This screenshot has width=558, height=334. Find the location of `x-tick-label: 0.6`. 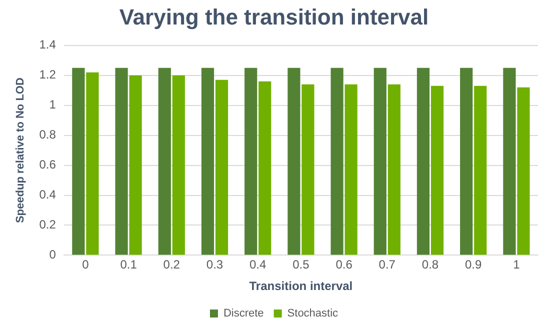

x-tick-label: 0.6 is located at coordinates (344, 265).